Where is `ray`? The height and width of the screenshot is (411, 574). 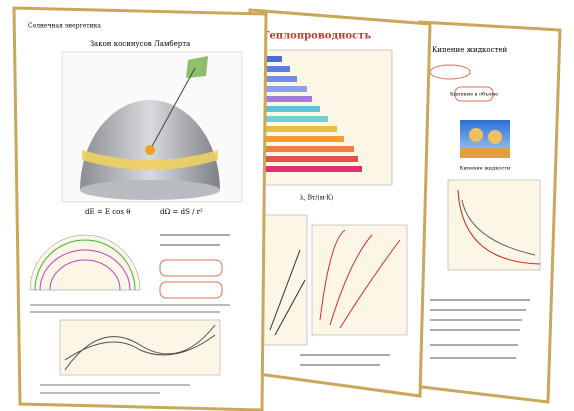
ray is located at coordinates (172, 109).